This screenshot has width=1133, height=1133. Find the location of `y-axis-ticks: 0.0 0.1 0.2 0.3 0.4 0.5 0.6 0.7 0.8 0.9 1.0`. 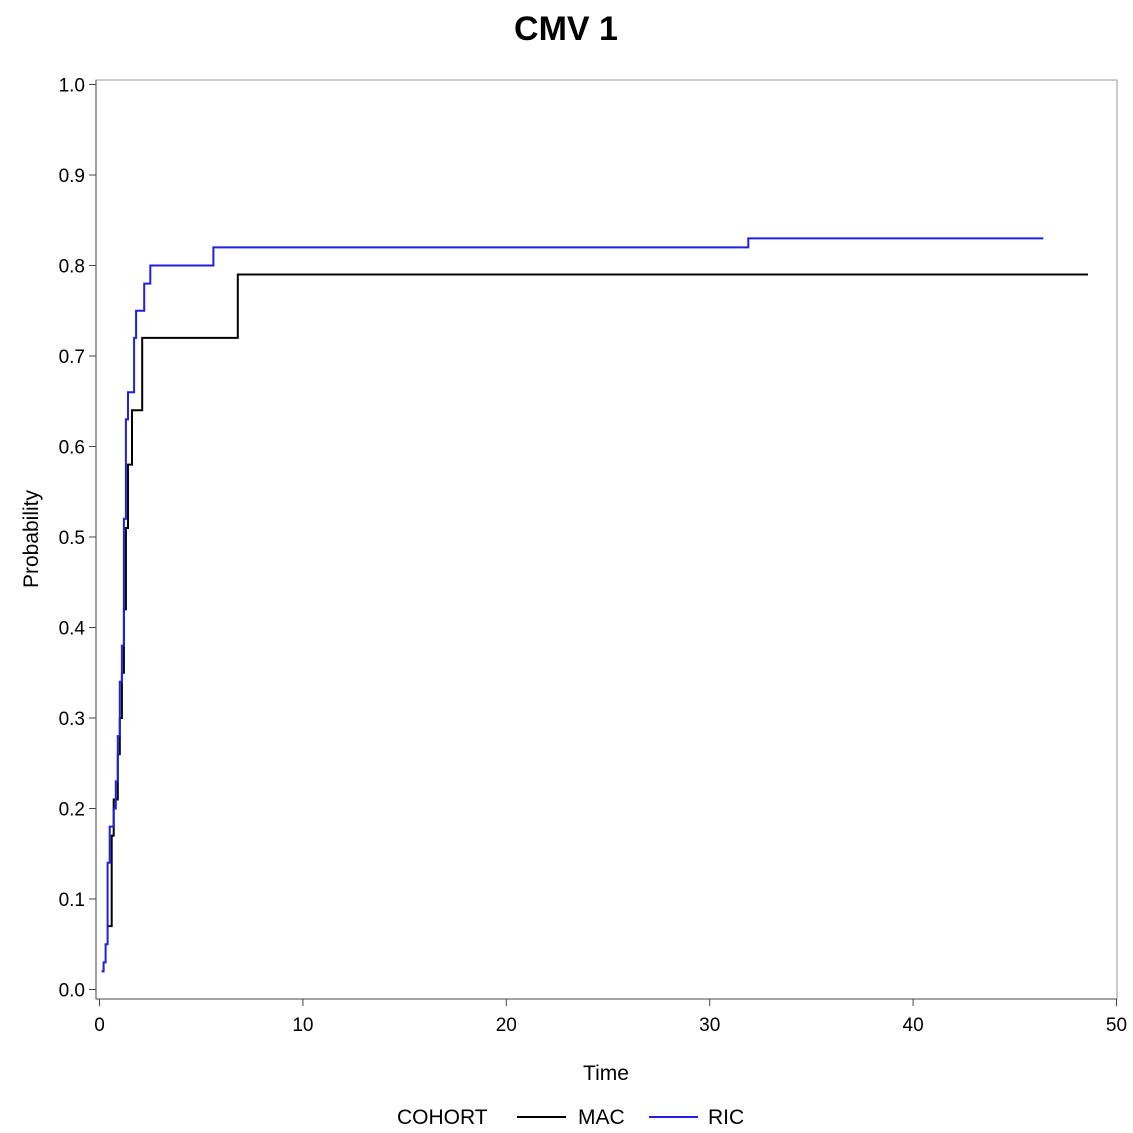

y-axis-ticks: 0.0 0.1 0.2 0.3 0.4 0.5 0.6 0.7 0.8 0.9 1.0 is located at coordinates (77, 539).